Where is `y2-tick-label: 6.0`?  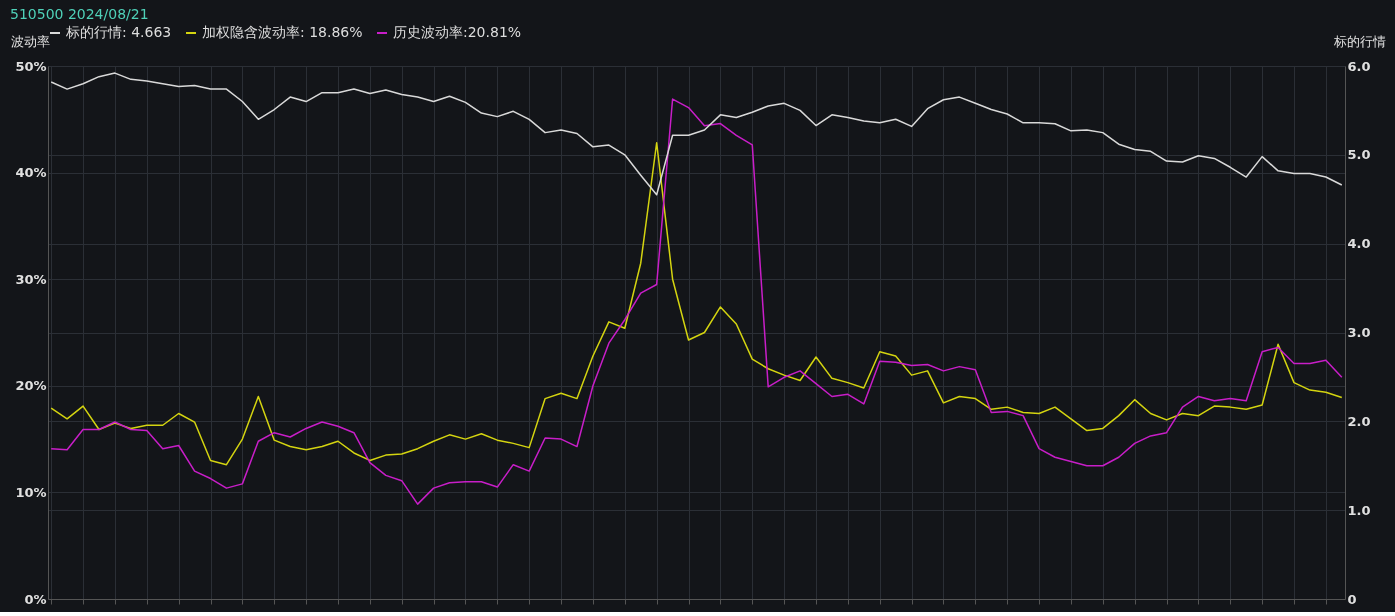
y2-tick-label: 6.0 is located at coordinates (1359, 66).